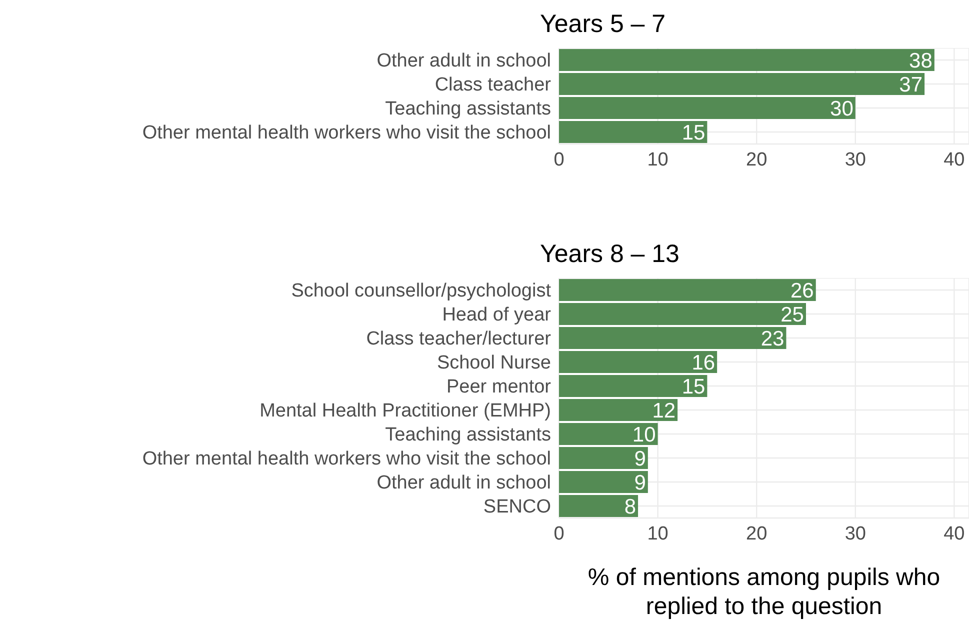 This screenshot has width=969, height=625. I want to click on y-tick-label: Class teacher, so click(493, 85).